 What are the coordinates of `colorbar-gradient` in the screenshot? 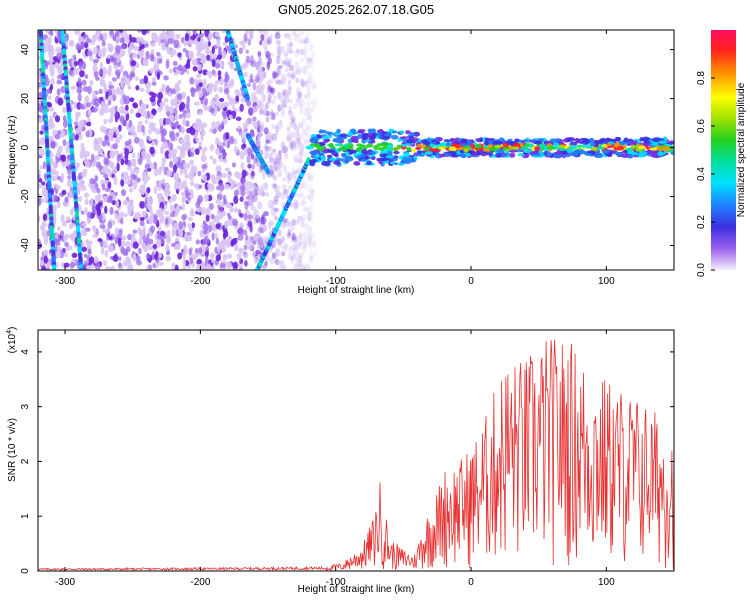 It's located at (723, 150).